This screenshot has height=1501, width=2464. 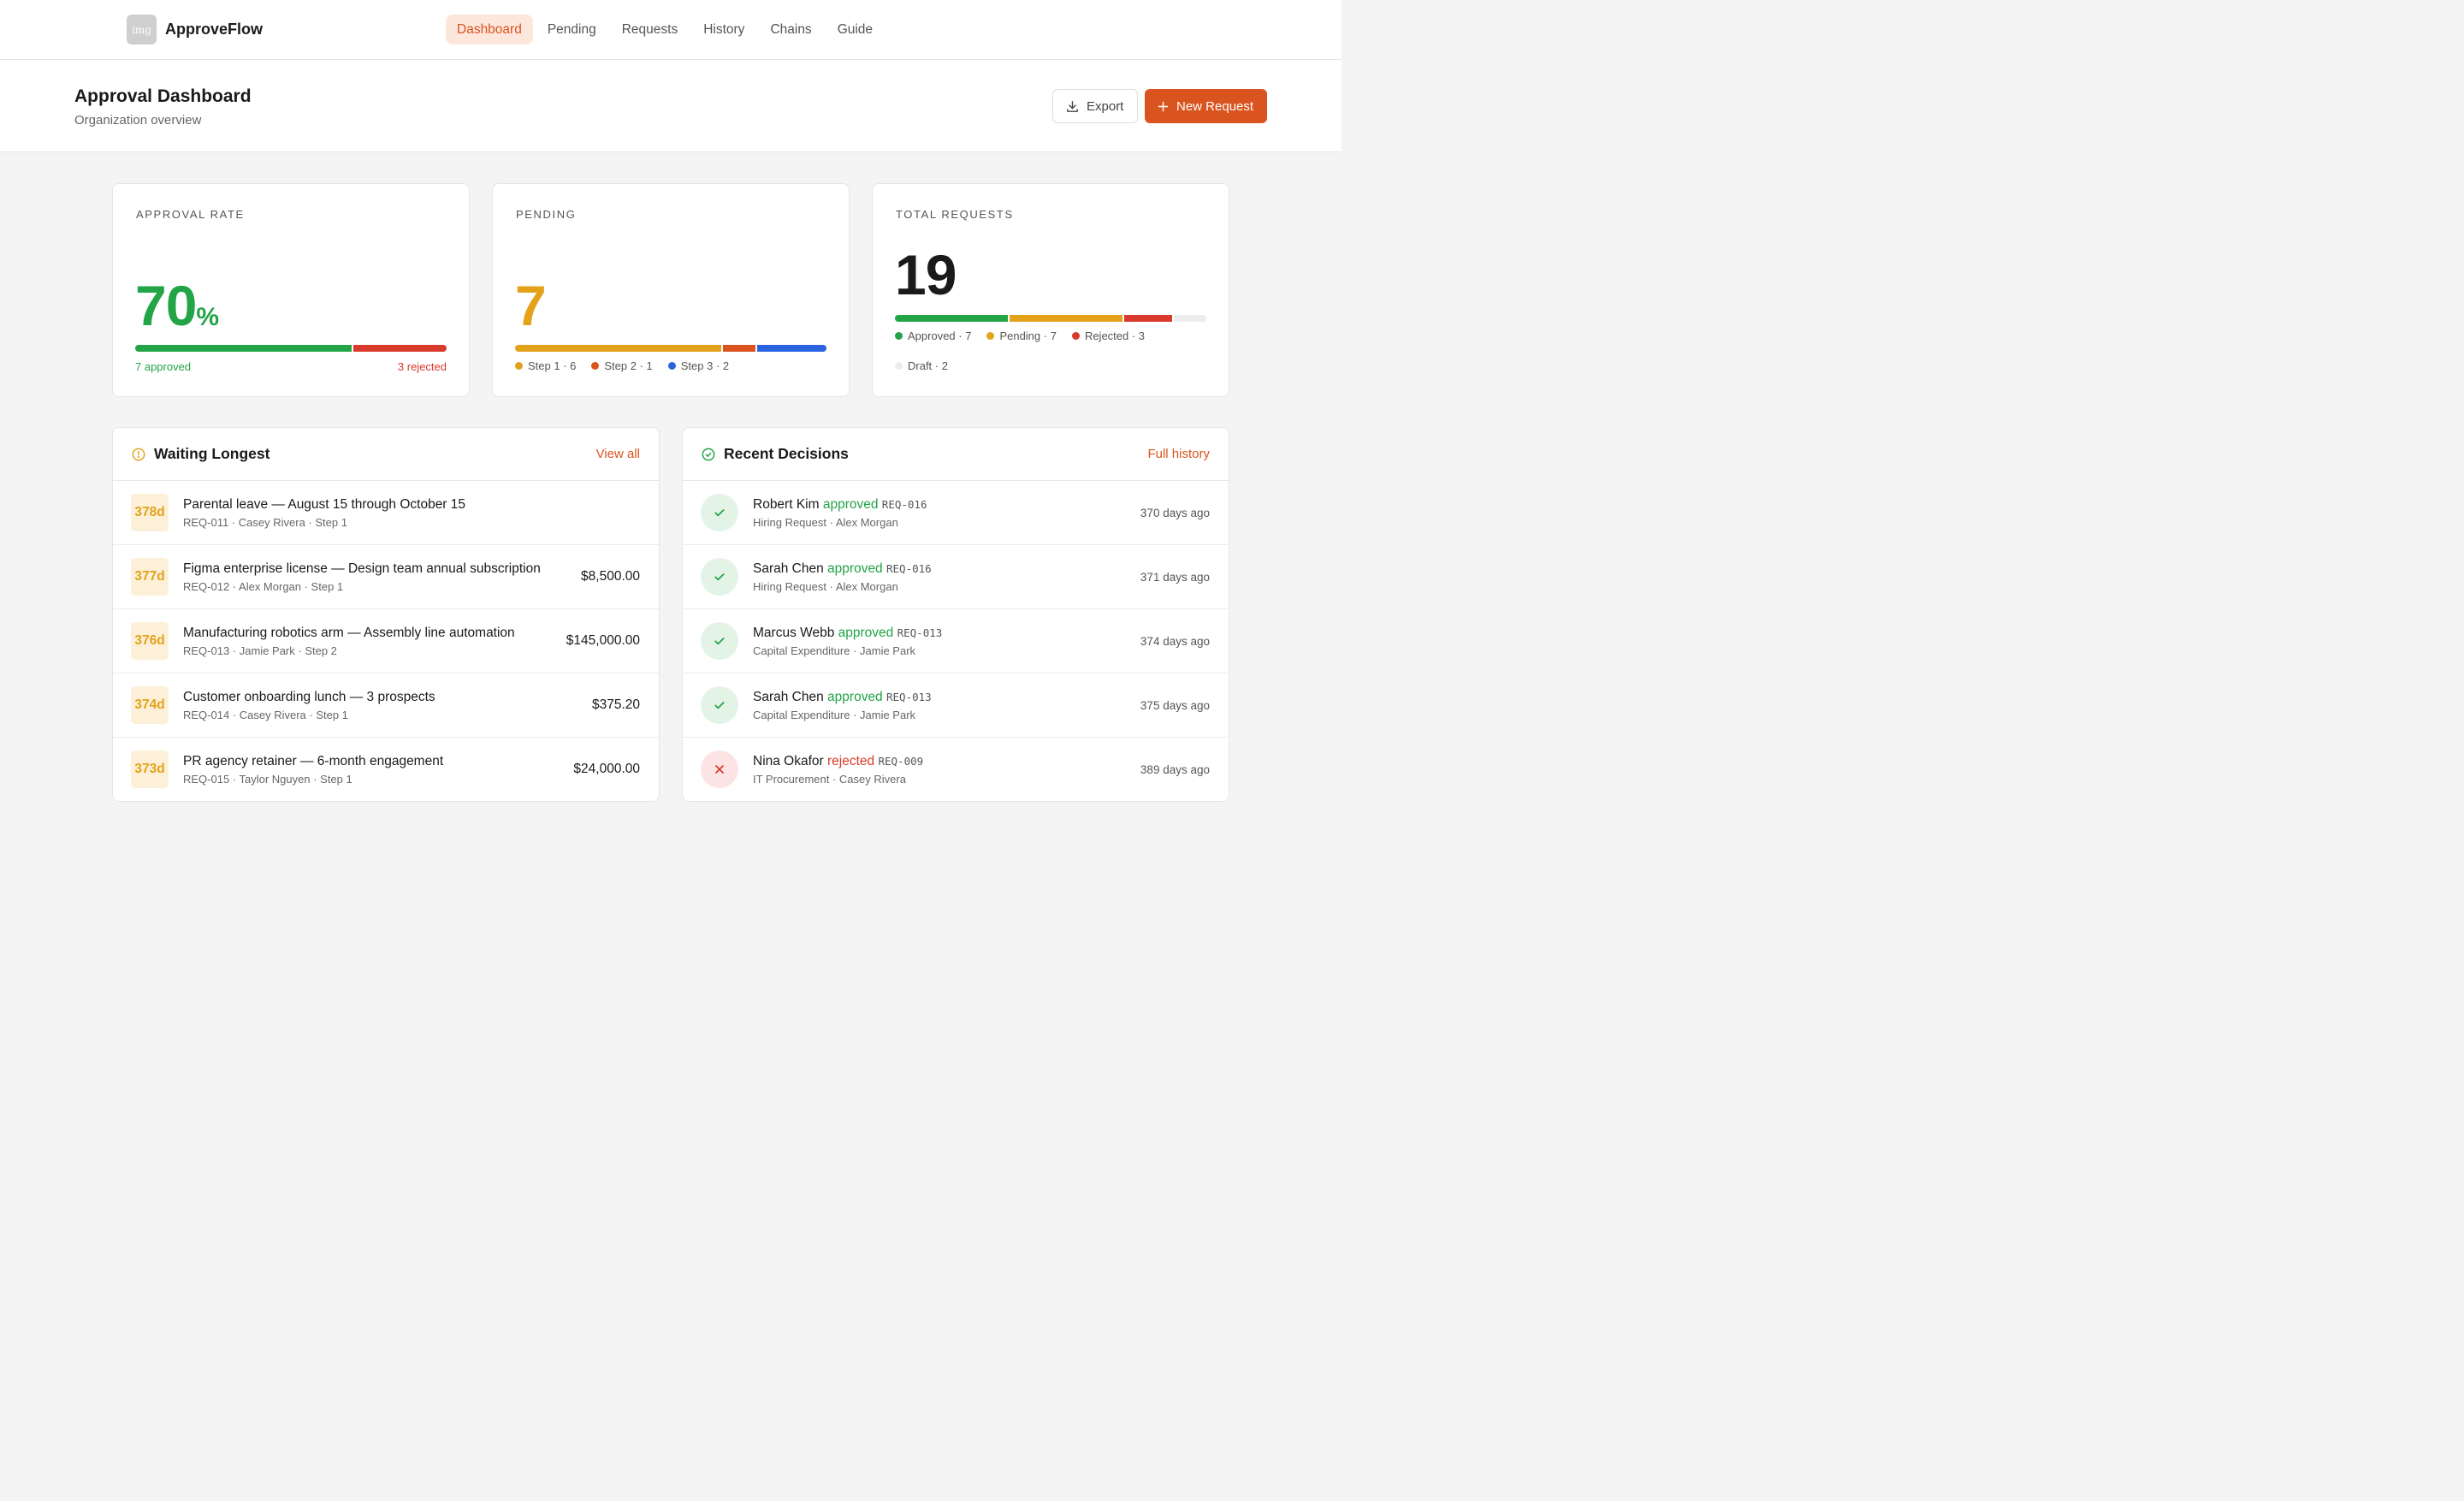 I want to click on request-amount: $145,000.00, so click(x=603, y=640).